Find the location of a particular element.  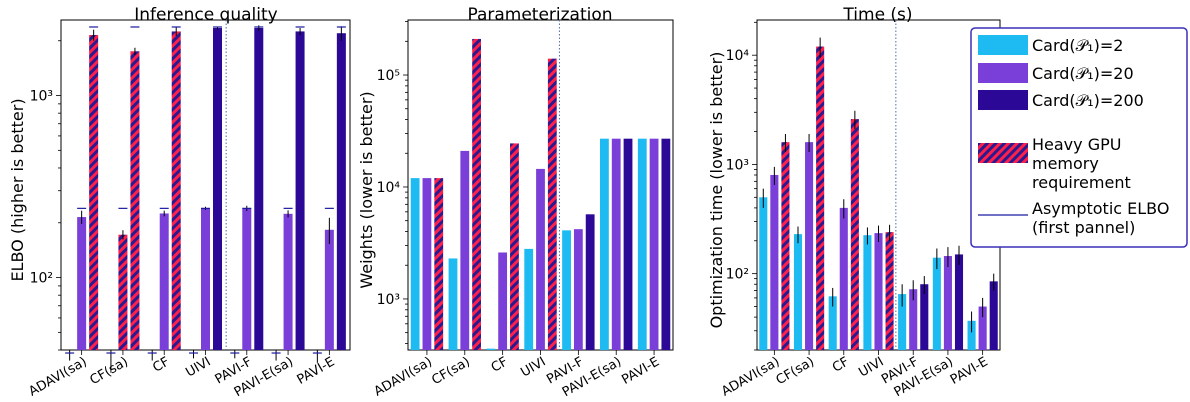

legend-label-card200: Card(𝒫₁)=200 is located at coordinates (1088, 100).